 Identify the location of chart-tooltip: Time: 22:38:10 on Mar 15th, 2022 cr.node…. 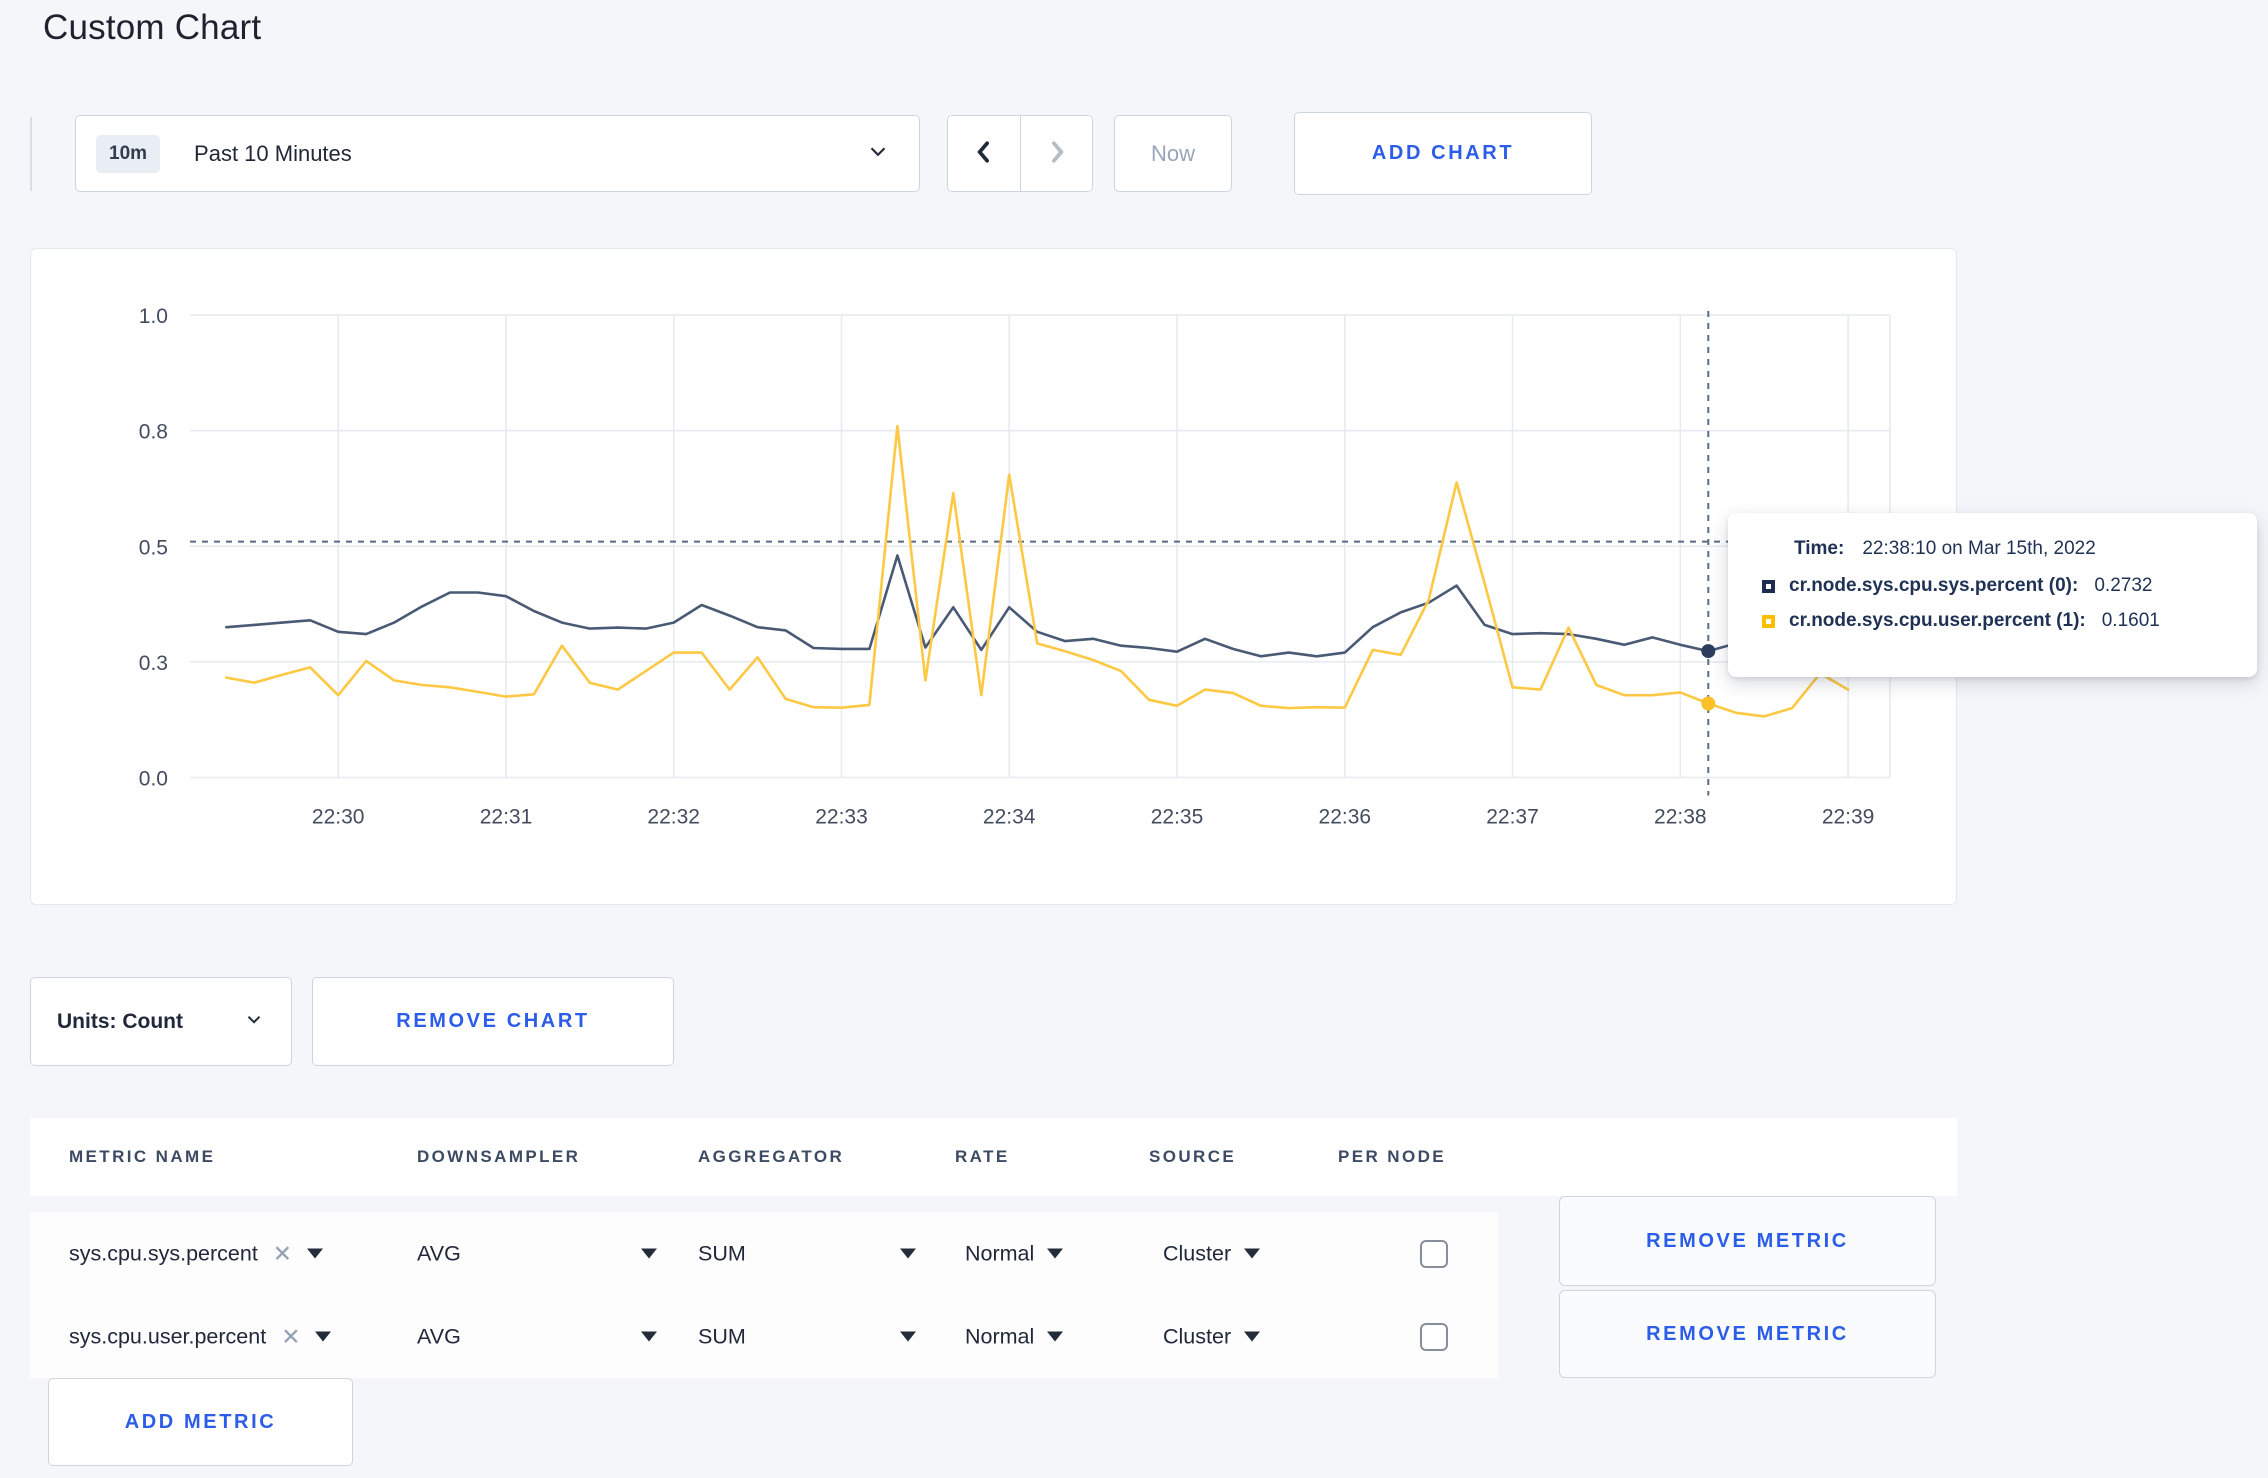
(1992, 595).